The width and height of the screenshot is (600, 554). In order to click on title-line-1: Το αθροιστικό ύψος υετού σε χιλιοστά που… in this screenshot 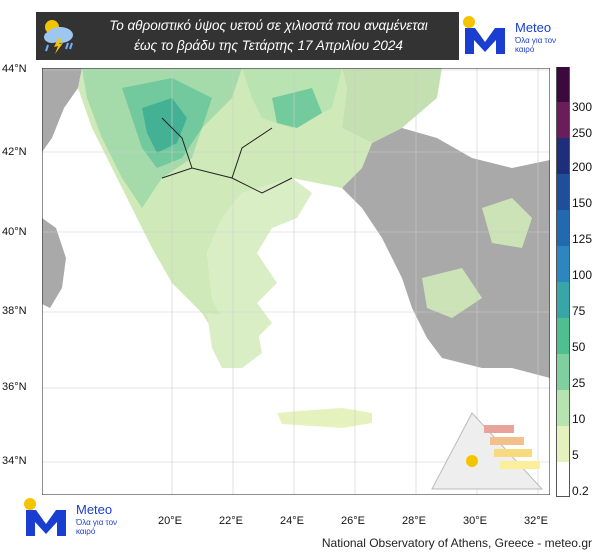, I will do `click(268, 25)`.